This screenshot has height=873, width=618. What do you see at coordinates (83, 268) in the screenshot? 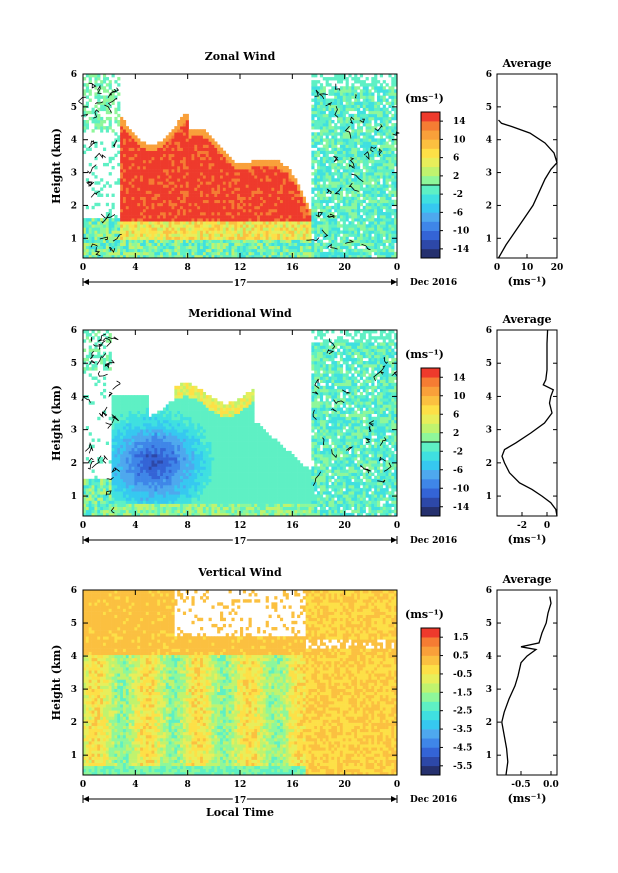
I see `x-tick-label: 0` at bounding box center [83, 268].